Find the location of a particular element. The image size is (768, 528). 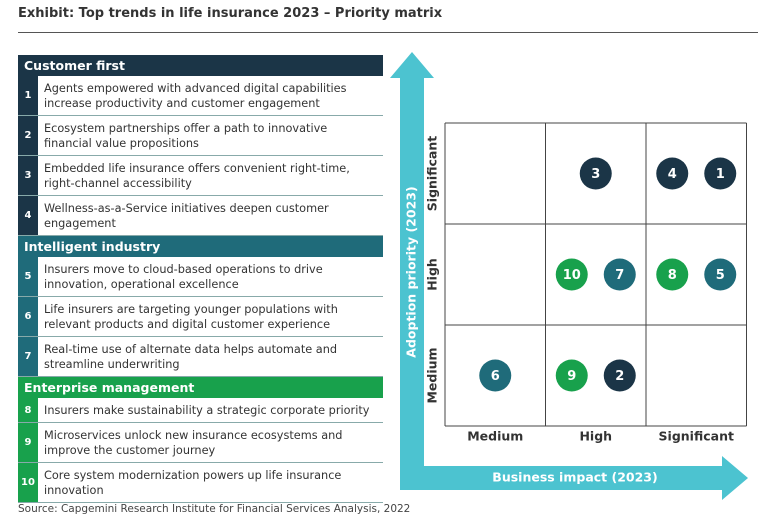

y-axis-label: Adoption priority (2023) is located at coordinates (411, 271).